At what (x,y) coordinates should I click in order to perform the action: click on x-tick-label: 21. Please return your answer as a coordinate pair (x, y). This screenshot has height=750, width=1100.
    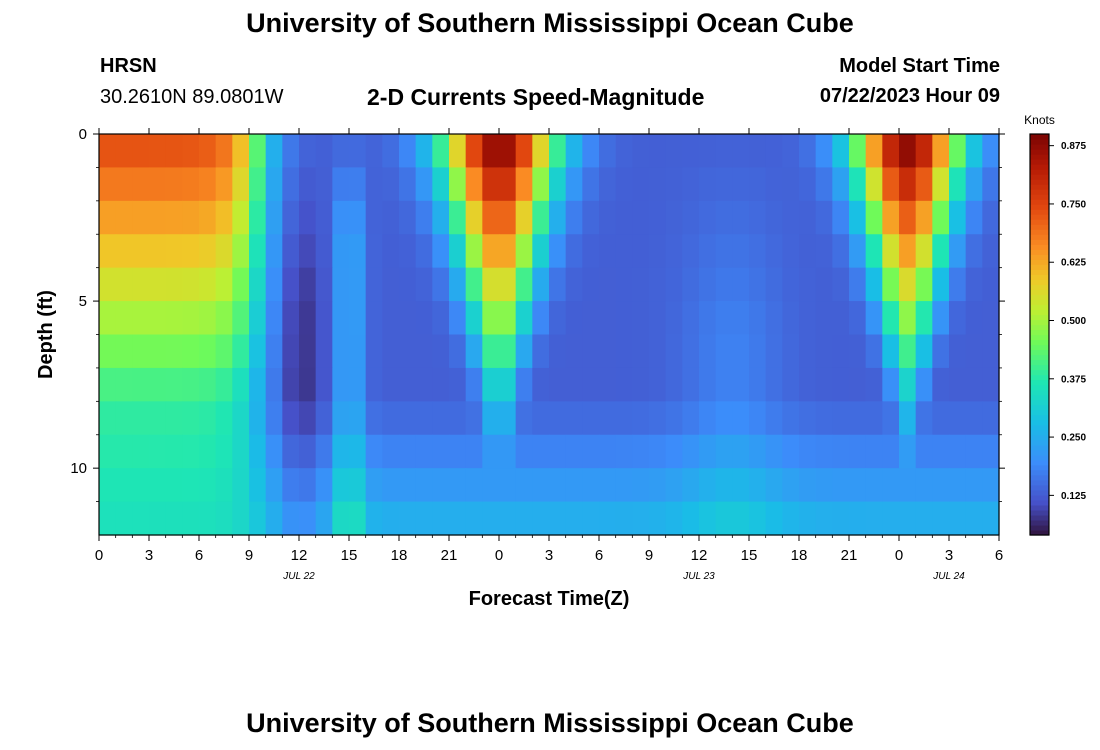
    Looking at the image, I should click on (849, 555).